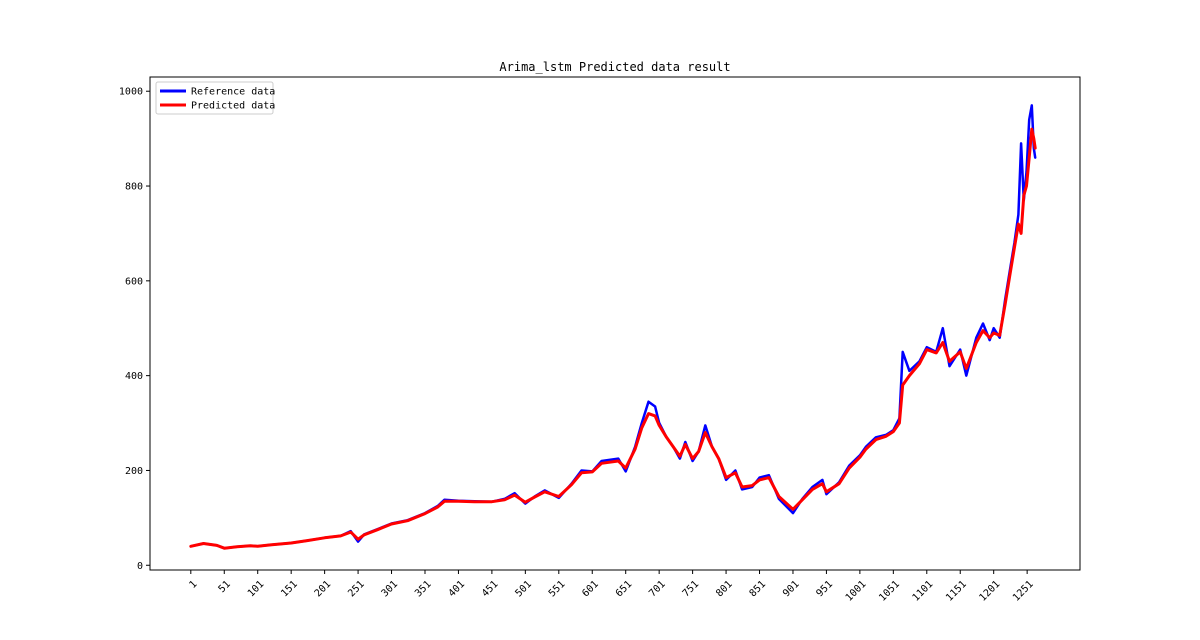 The width and height of the screenshot is (1200, 640). Describe the element at coordinates (724, 589) in the screenshot. I see `x-tick-label: 801` at that location.